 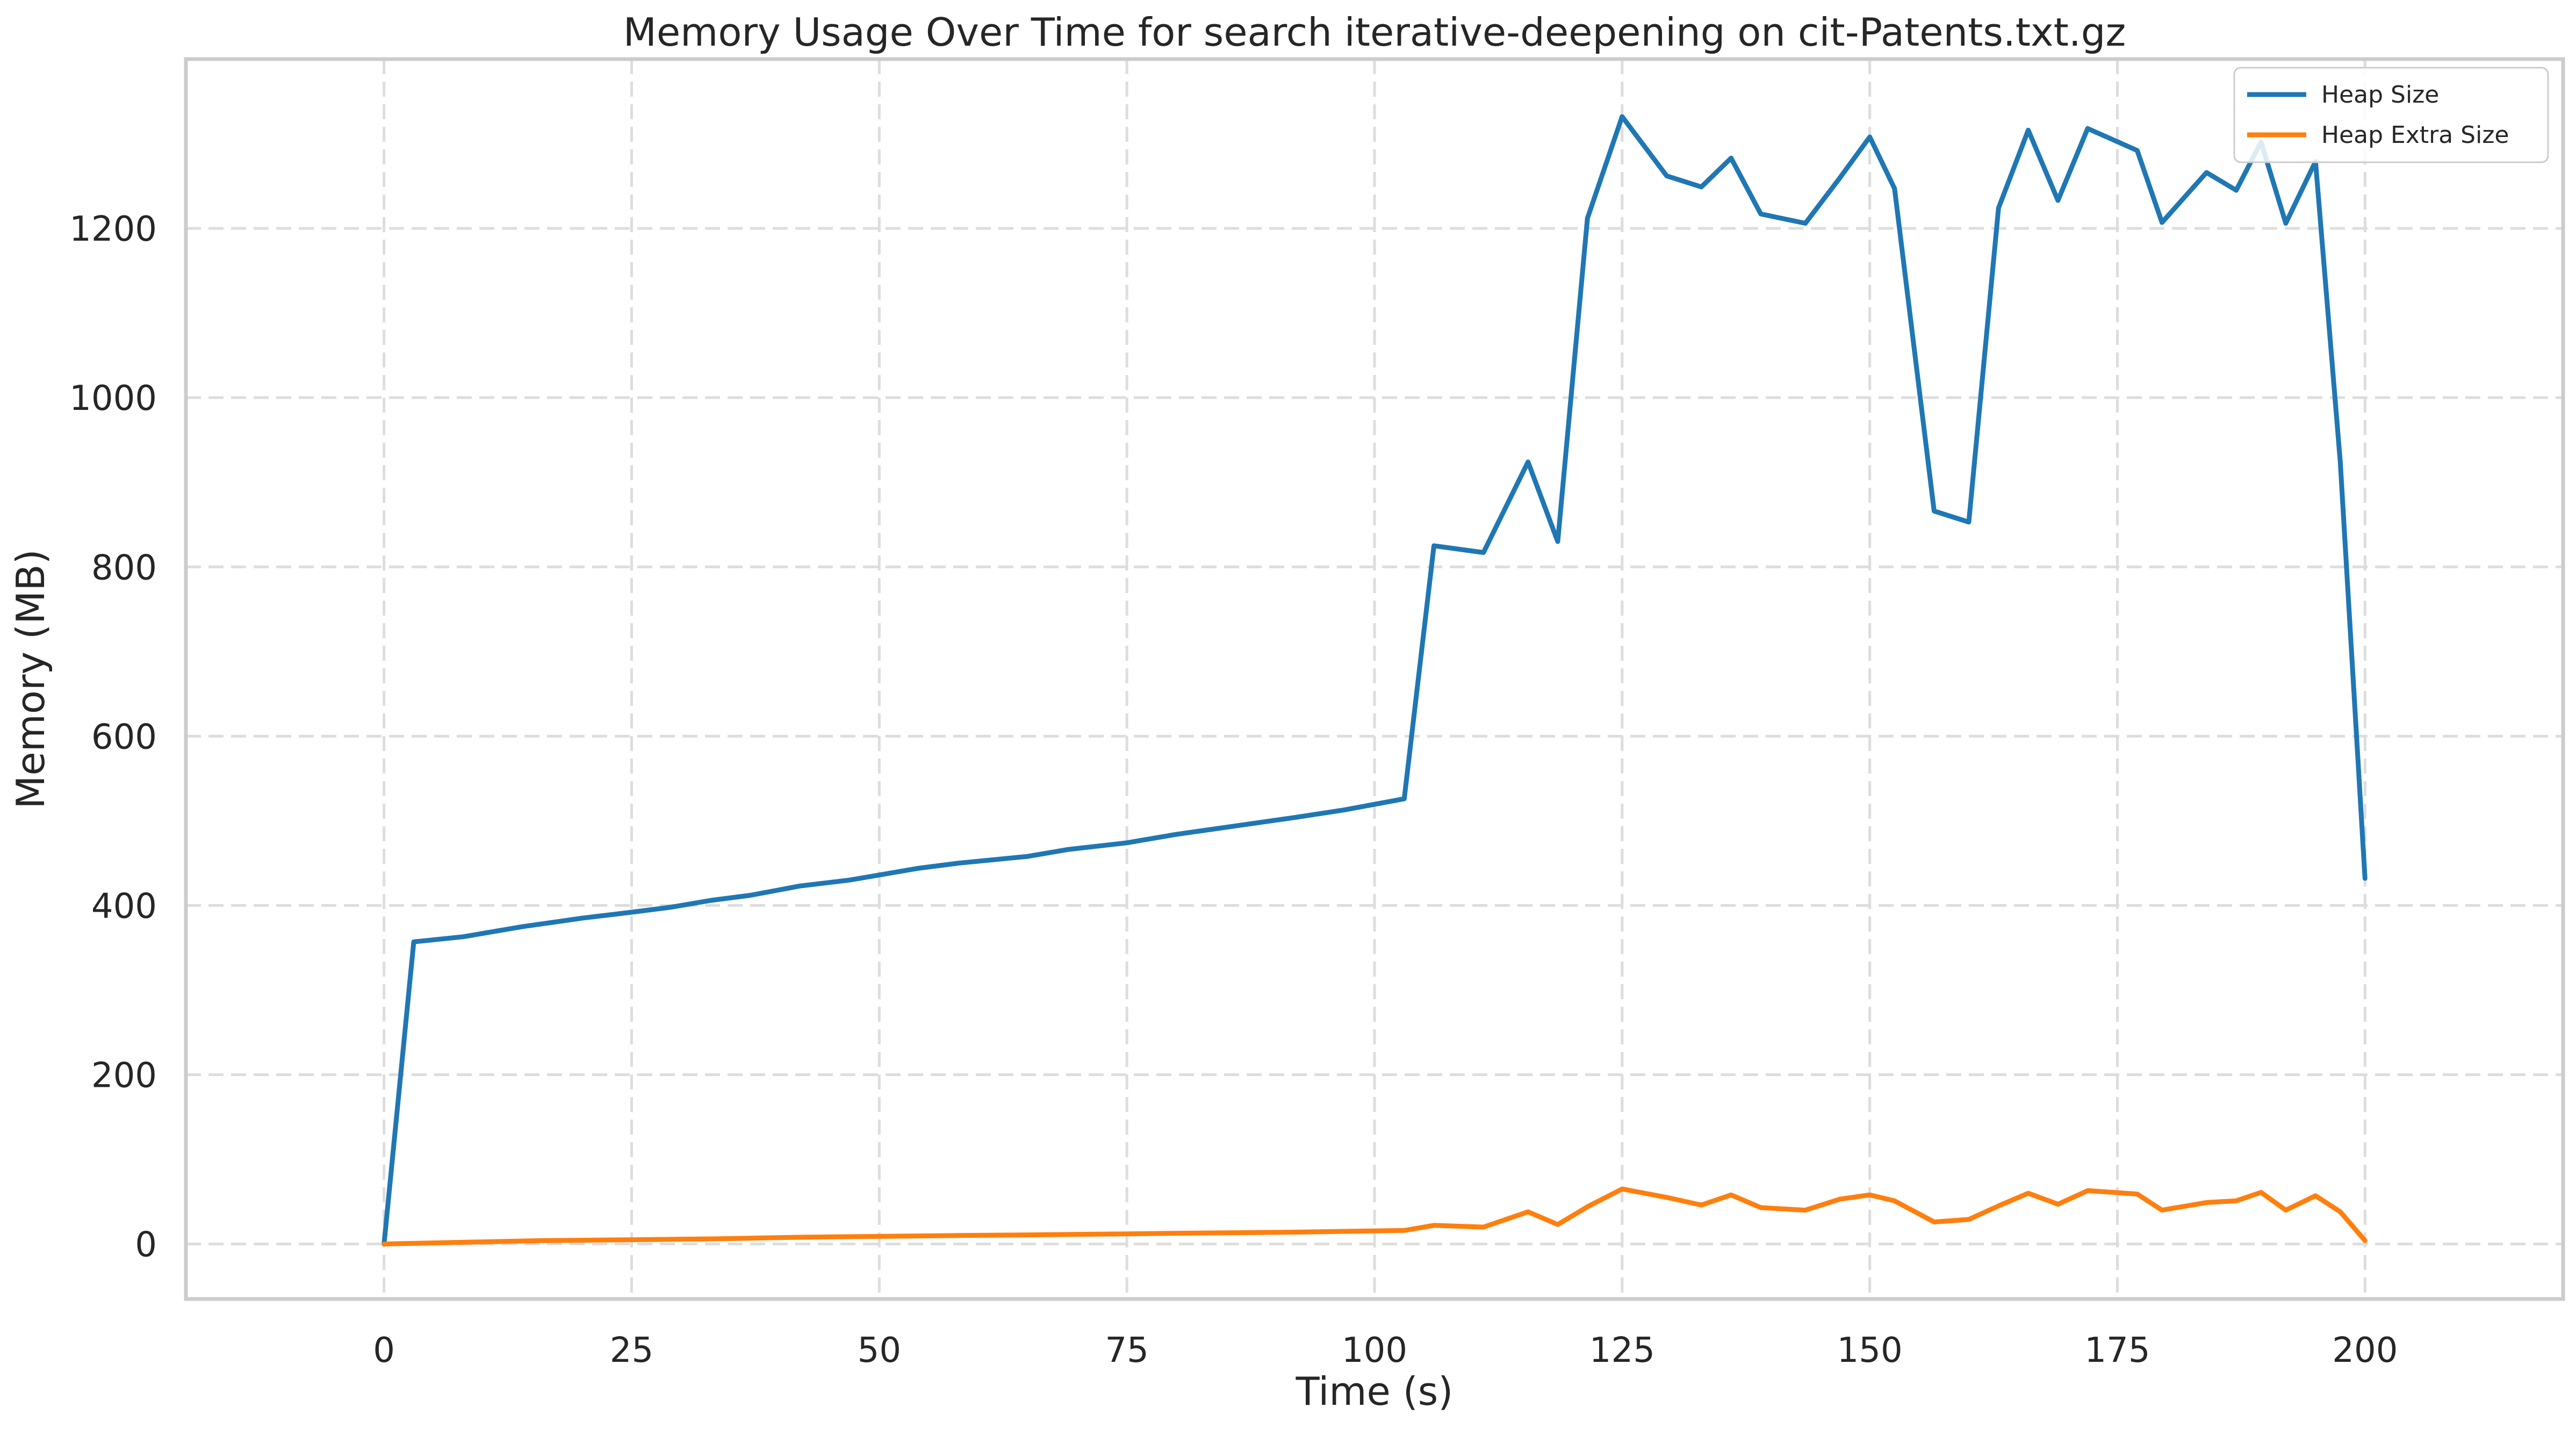 What do you see at coordinates (124, 906) in the screenshot?
I see `y-tick-label: 400` at bounding box center [124, 906].